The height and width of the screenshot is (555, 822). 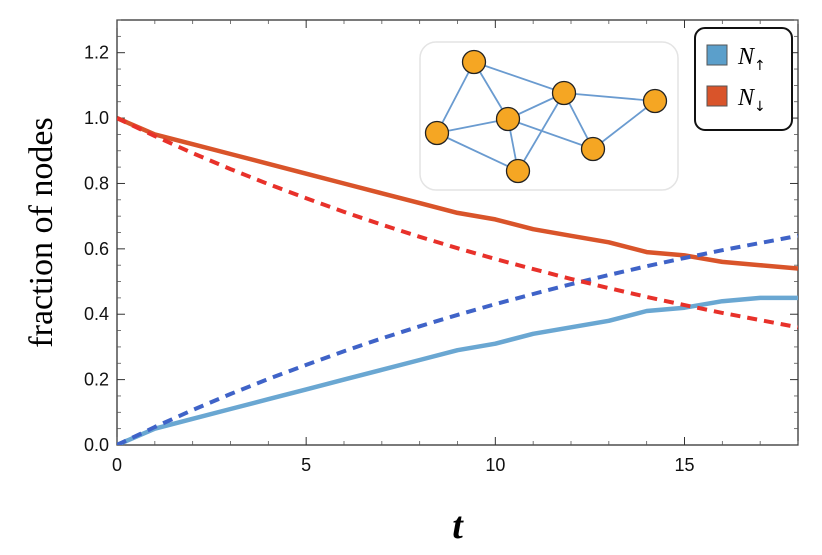 I want to click on y-tick-label: 0.4, so click(x=96, y=314).